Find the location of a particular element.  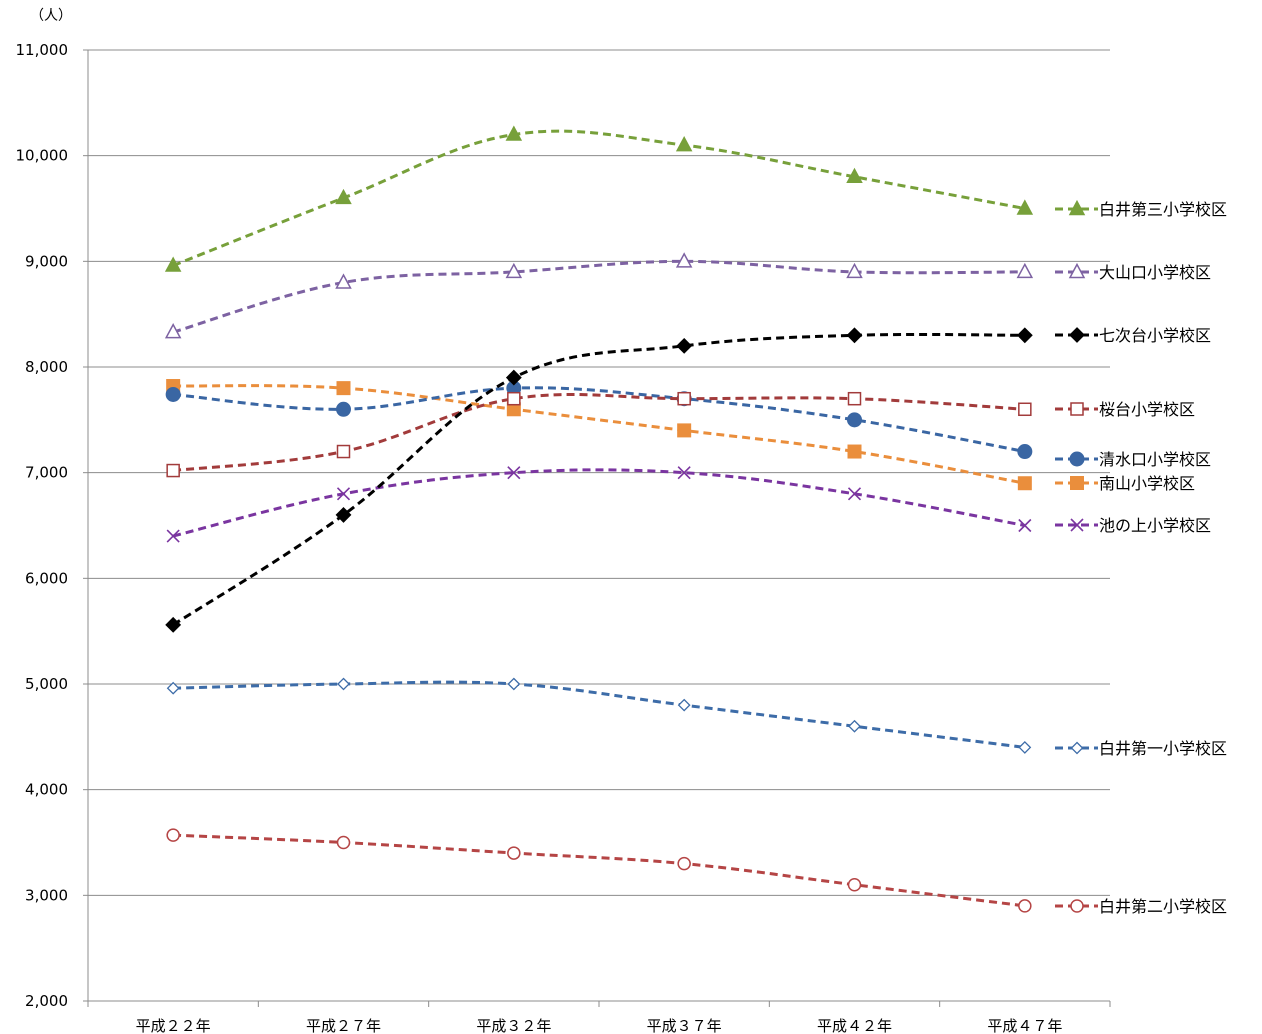

y-tick-label: 9,000 is located at coordinates (46, 261).